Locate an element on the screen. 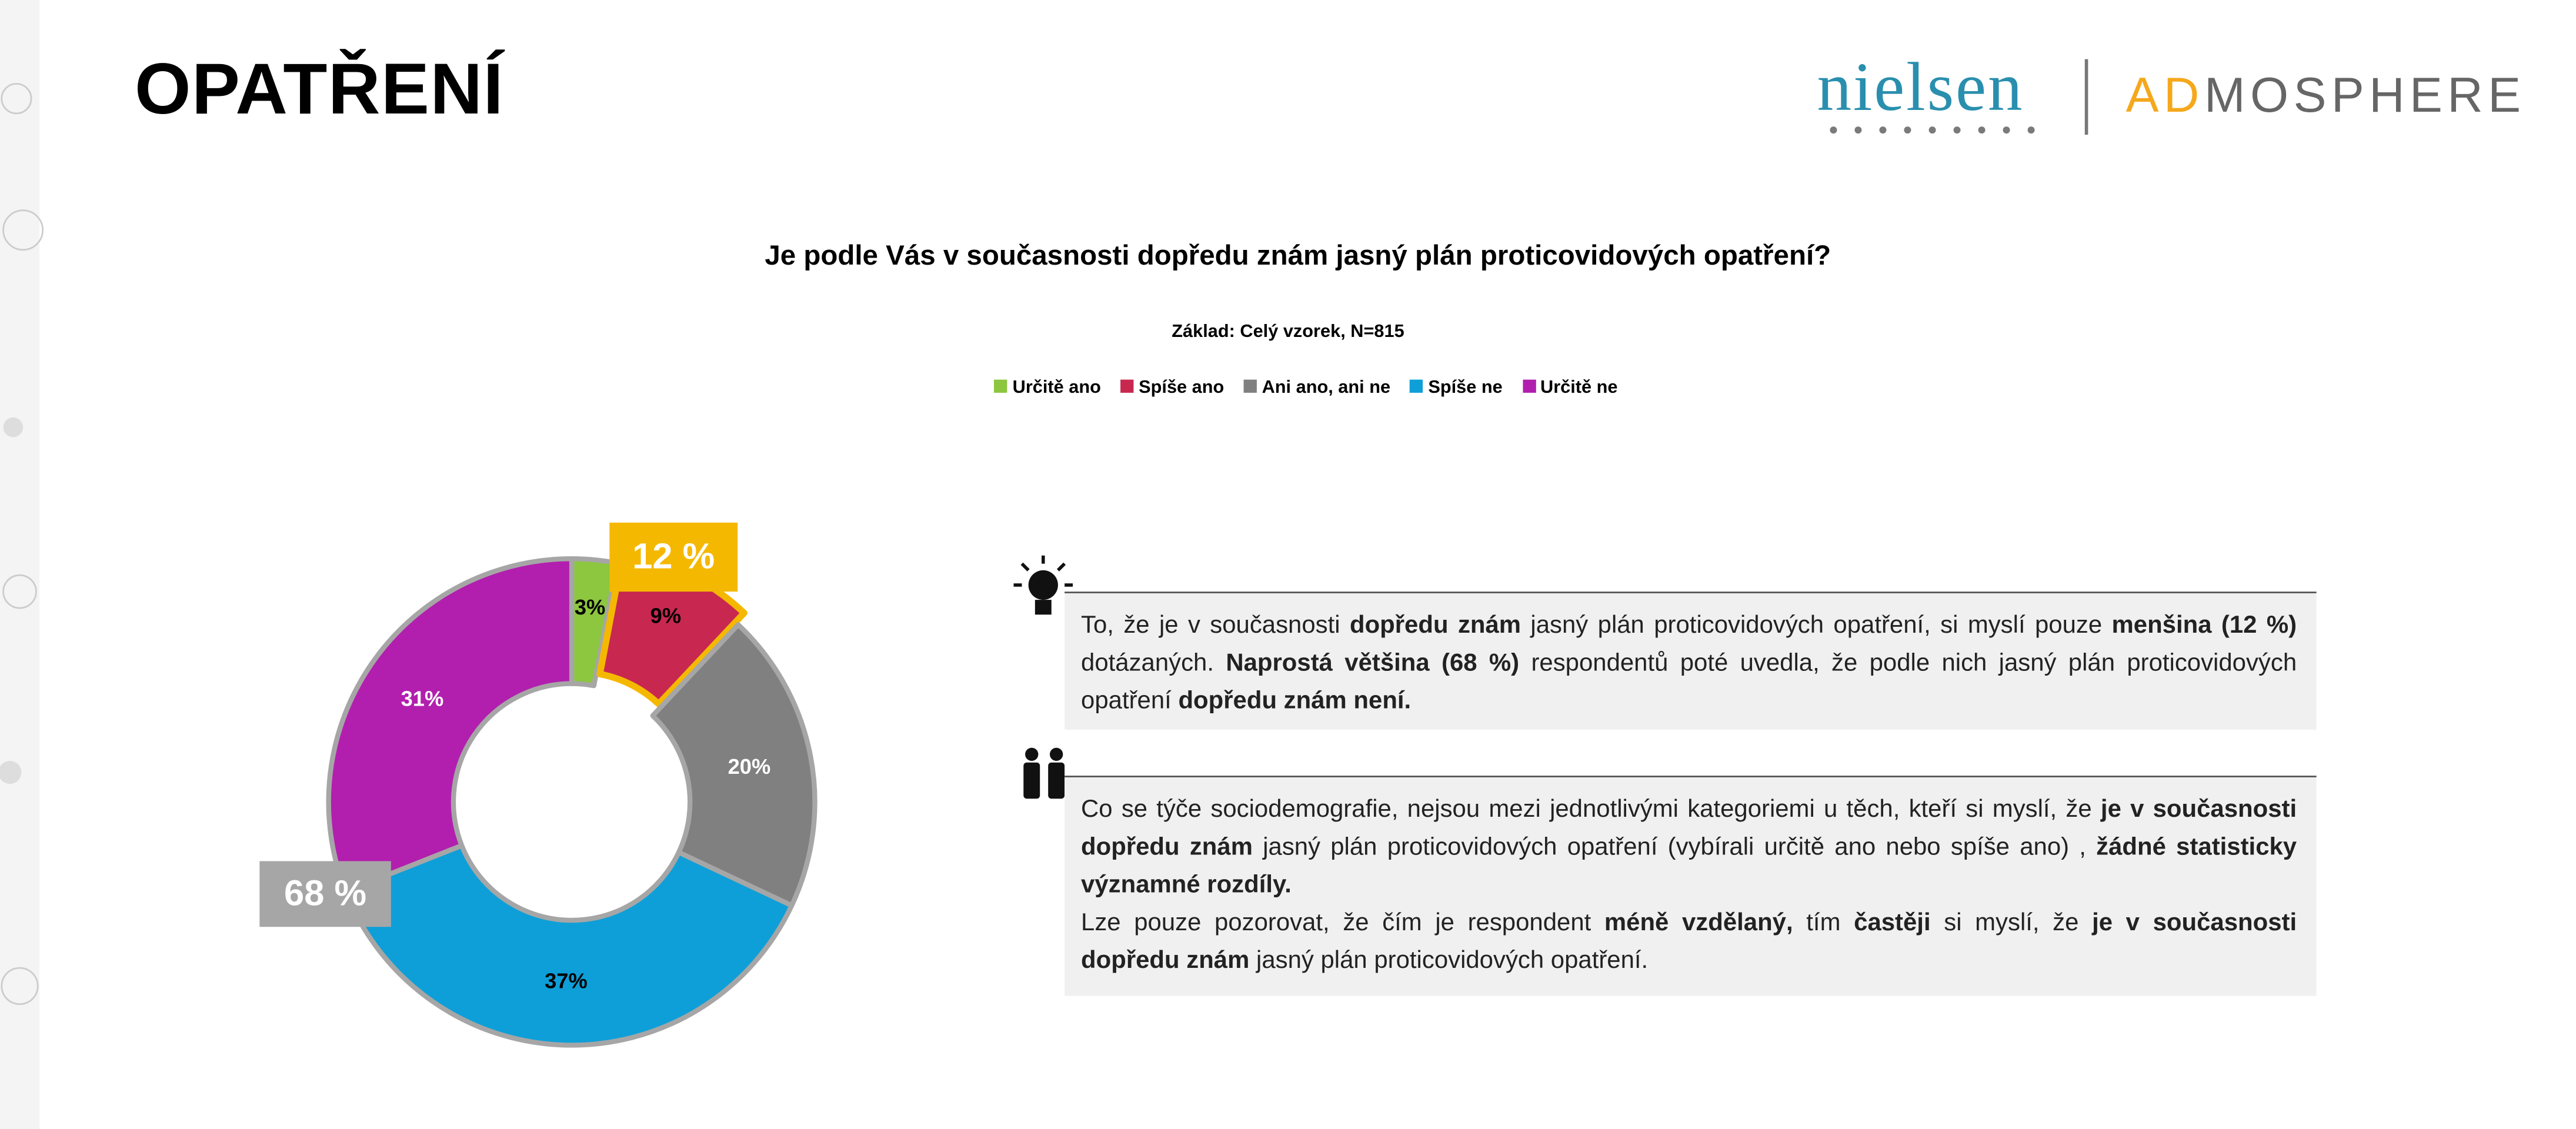 This screenshot has height=1129, width=2576. callout-label: 12 % is located at coordinates (673, 556).